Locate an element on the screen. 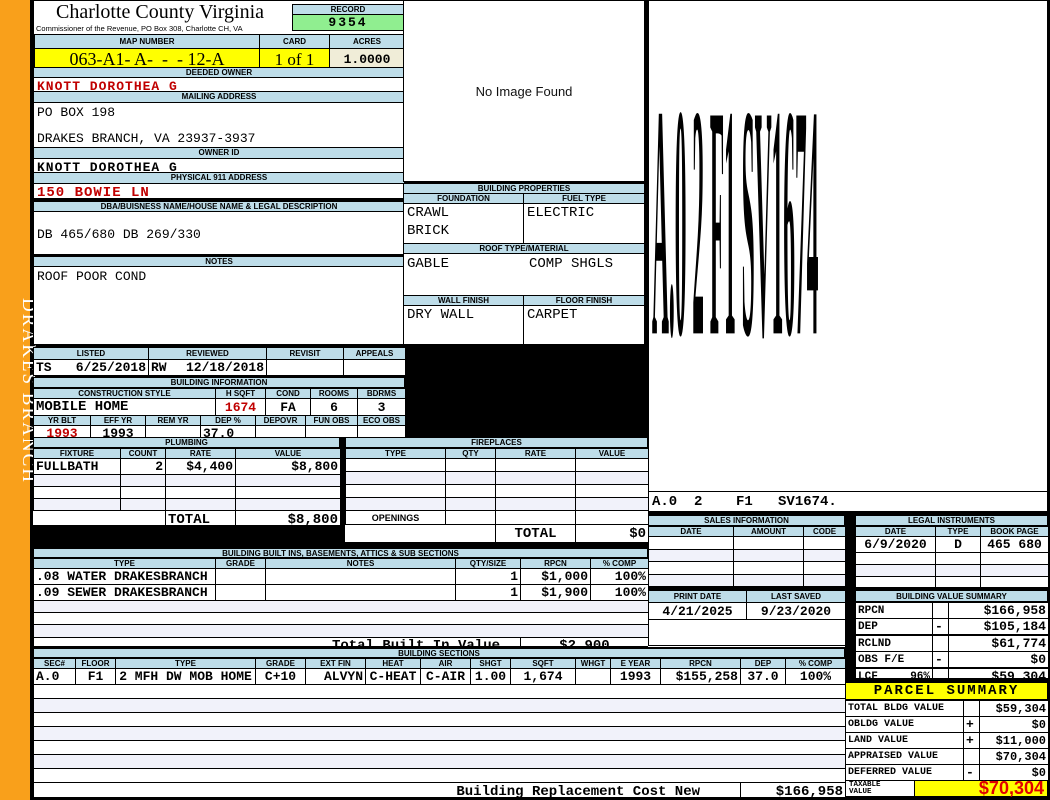 Image resolution: width=1050 pixels, height=800 pixels. no-image-text: No Image Found is located at coordinates (524, 91).